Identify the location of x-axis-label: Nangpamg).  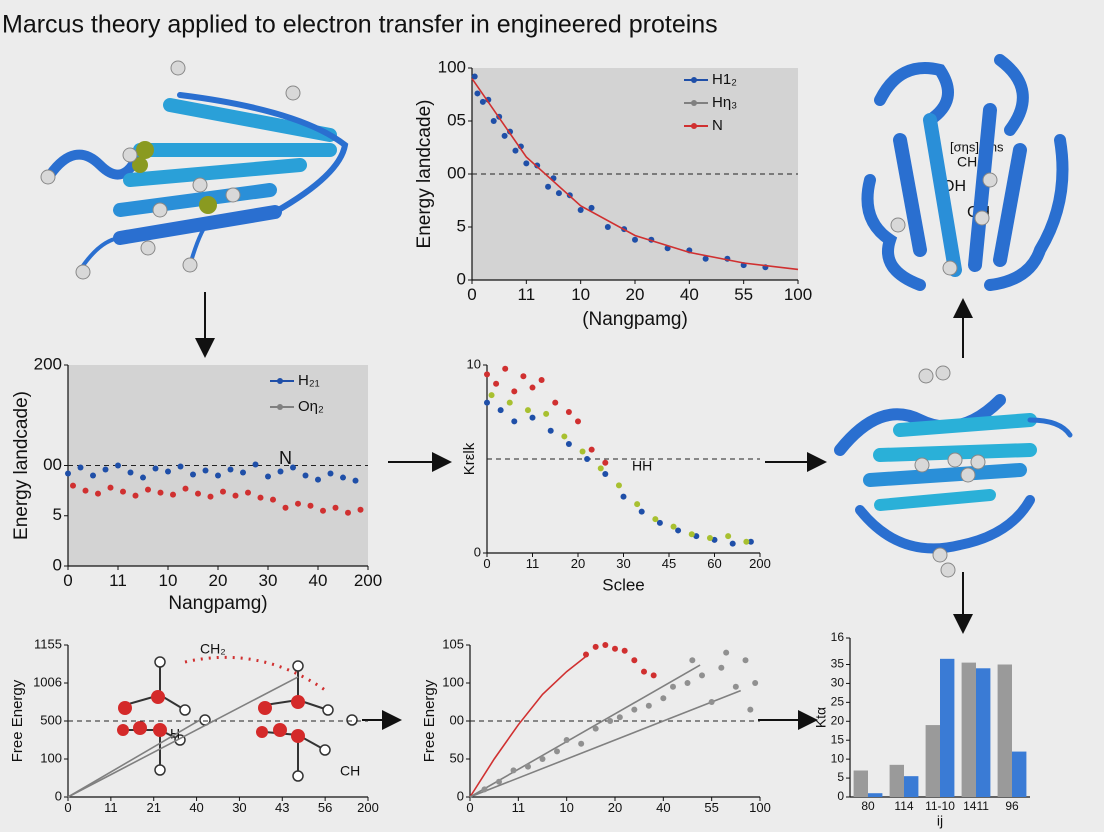
(217, 603).